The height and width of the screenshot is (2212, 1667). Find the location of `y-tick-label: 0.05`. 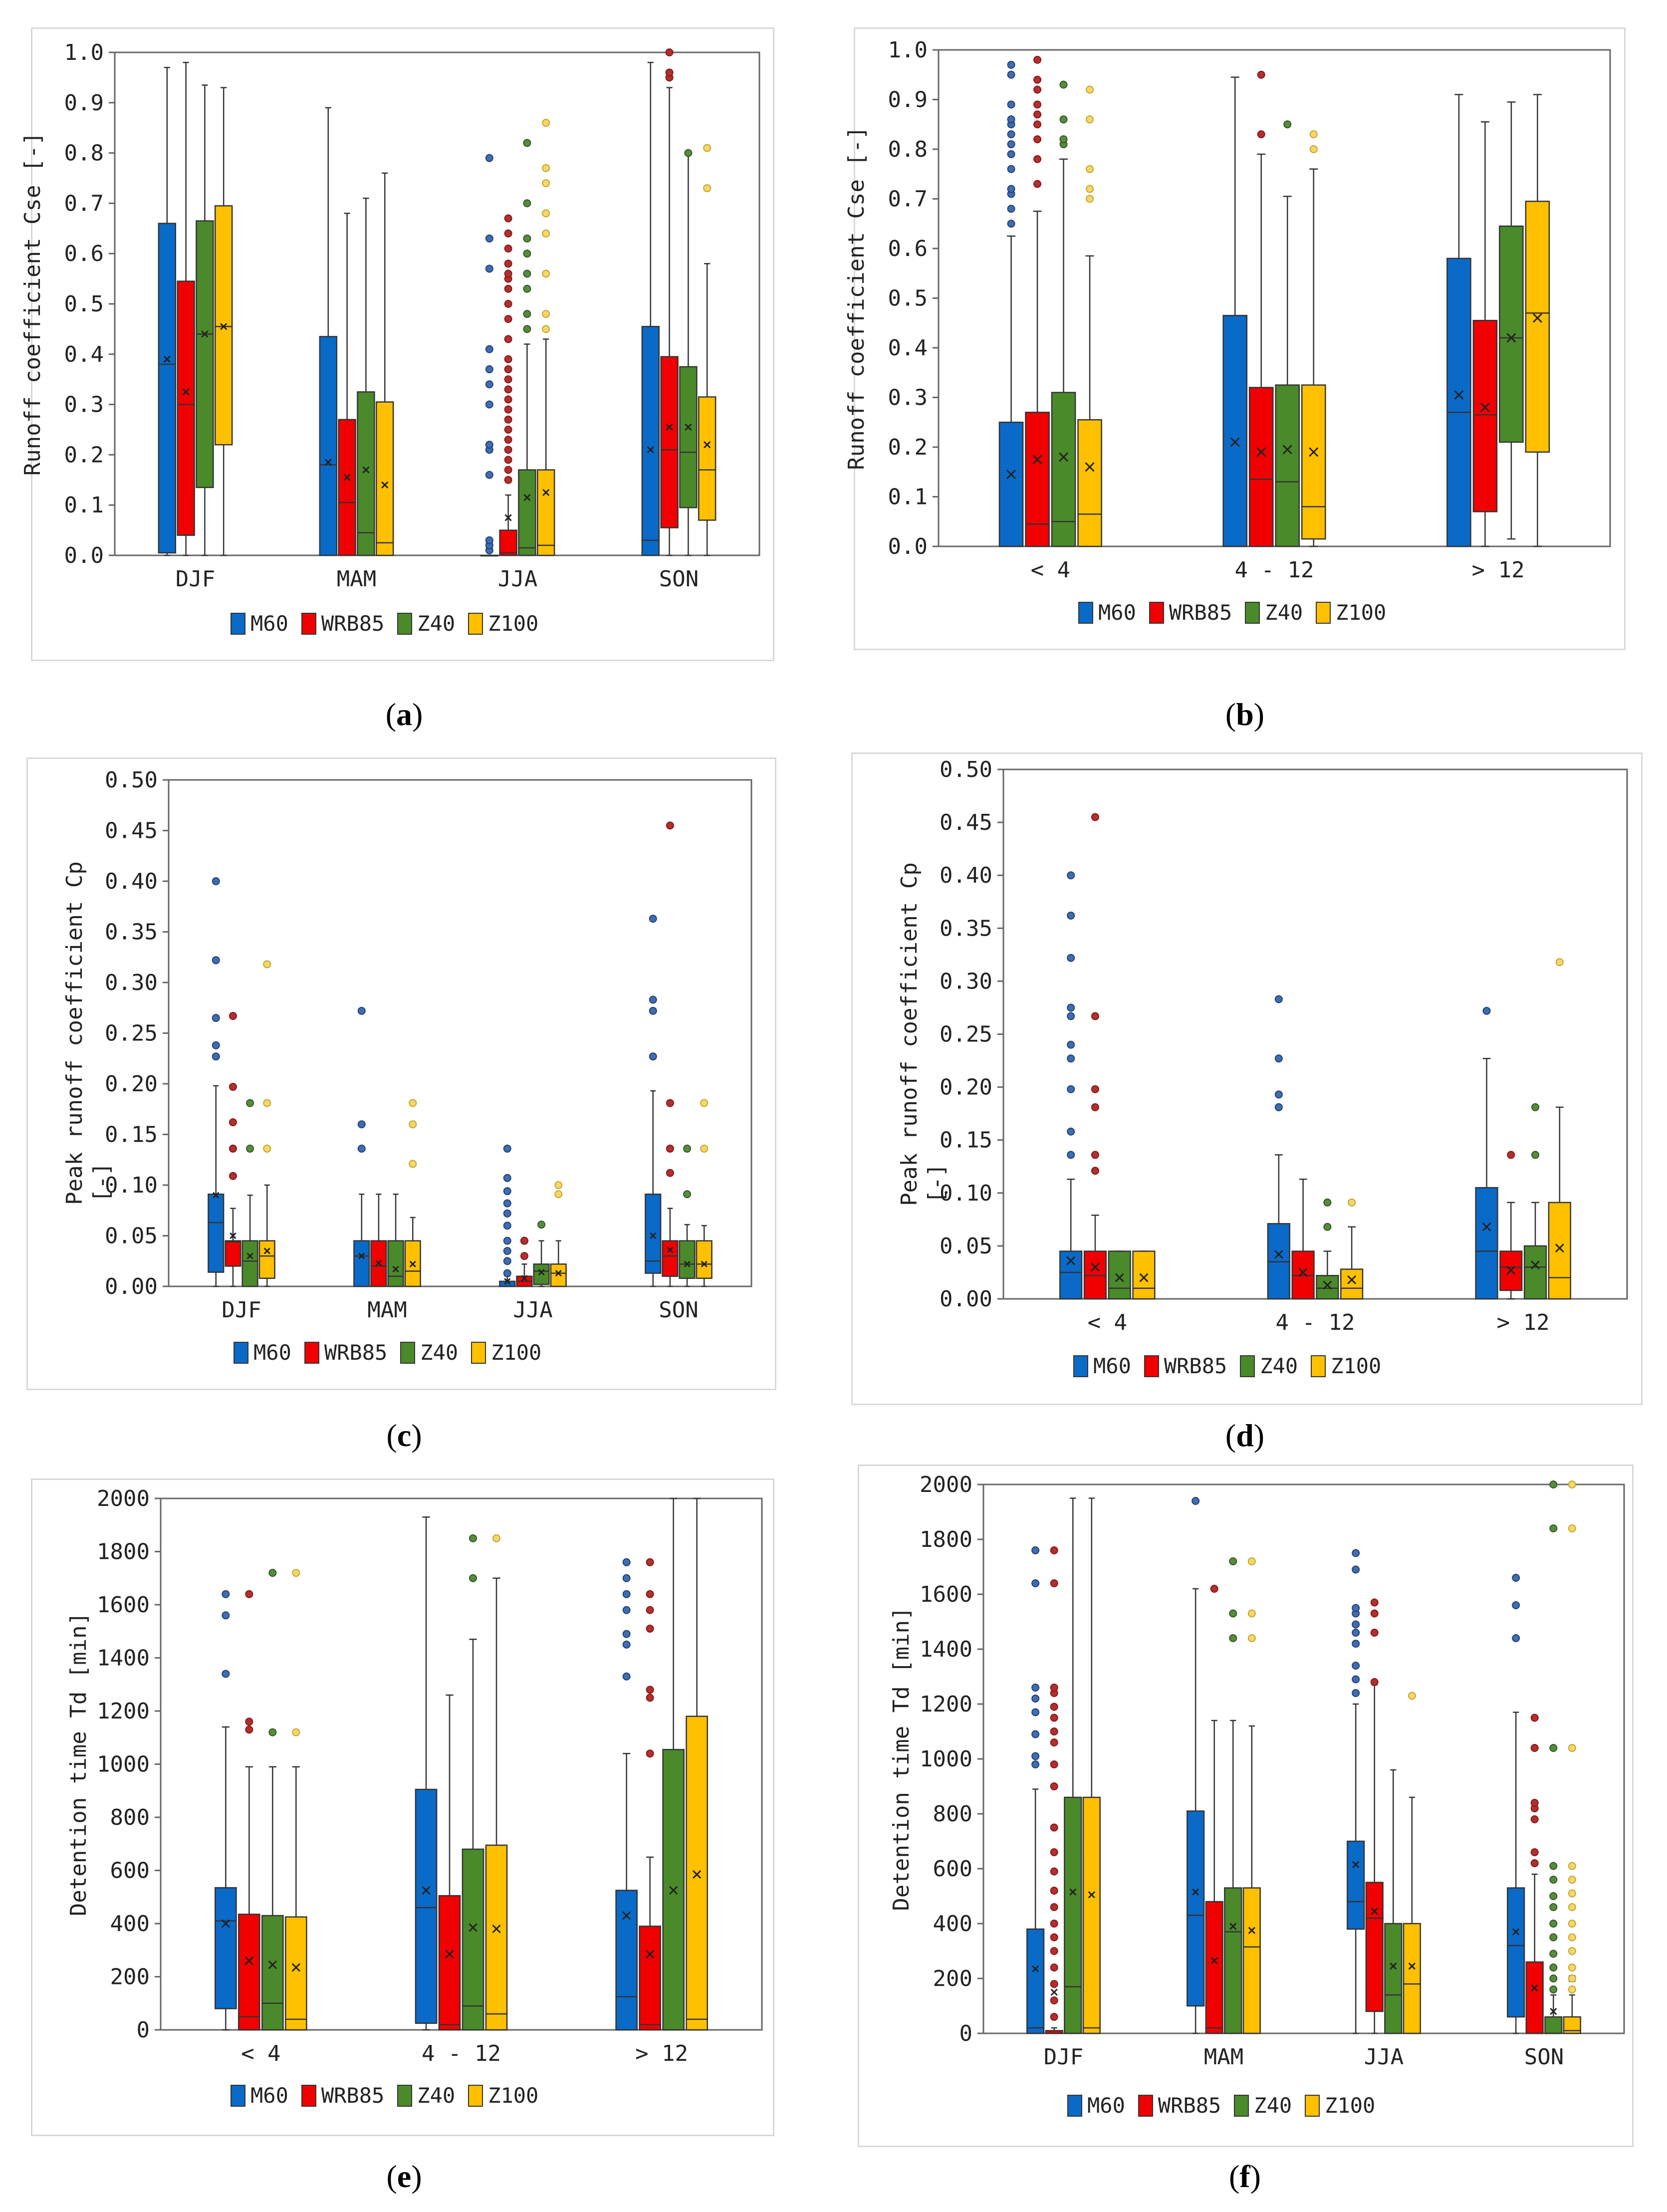

y-tick-label: 0.05 is located at coordinates (131, 1236).